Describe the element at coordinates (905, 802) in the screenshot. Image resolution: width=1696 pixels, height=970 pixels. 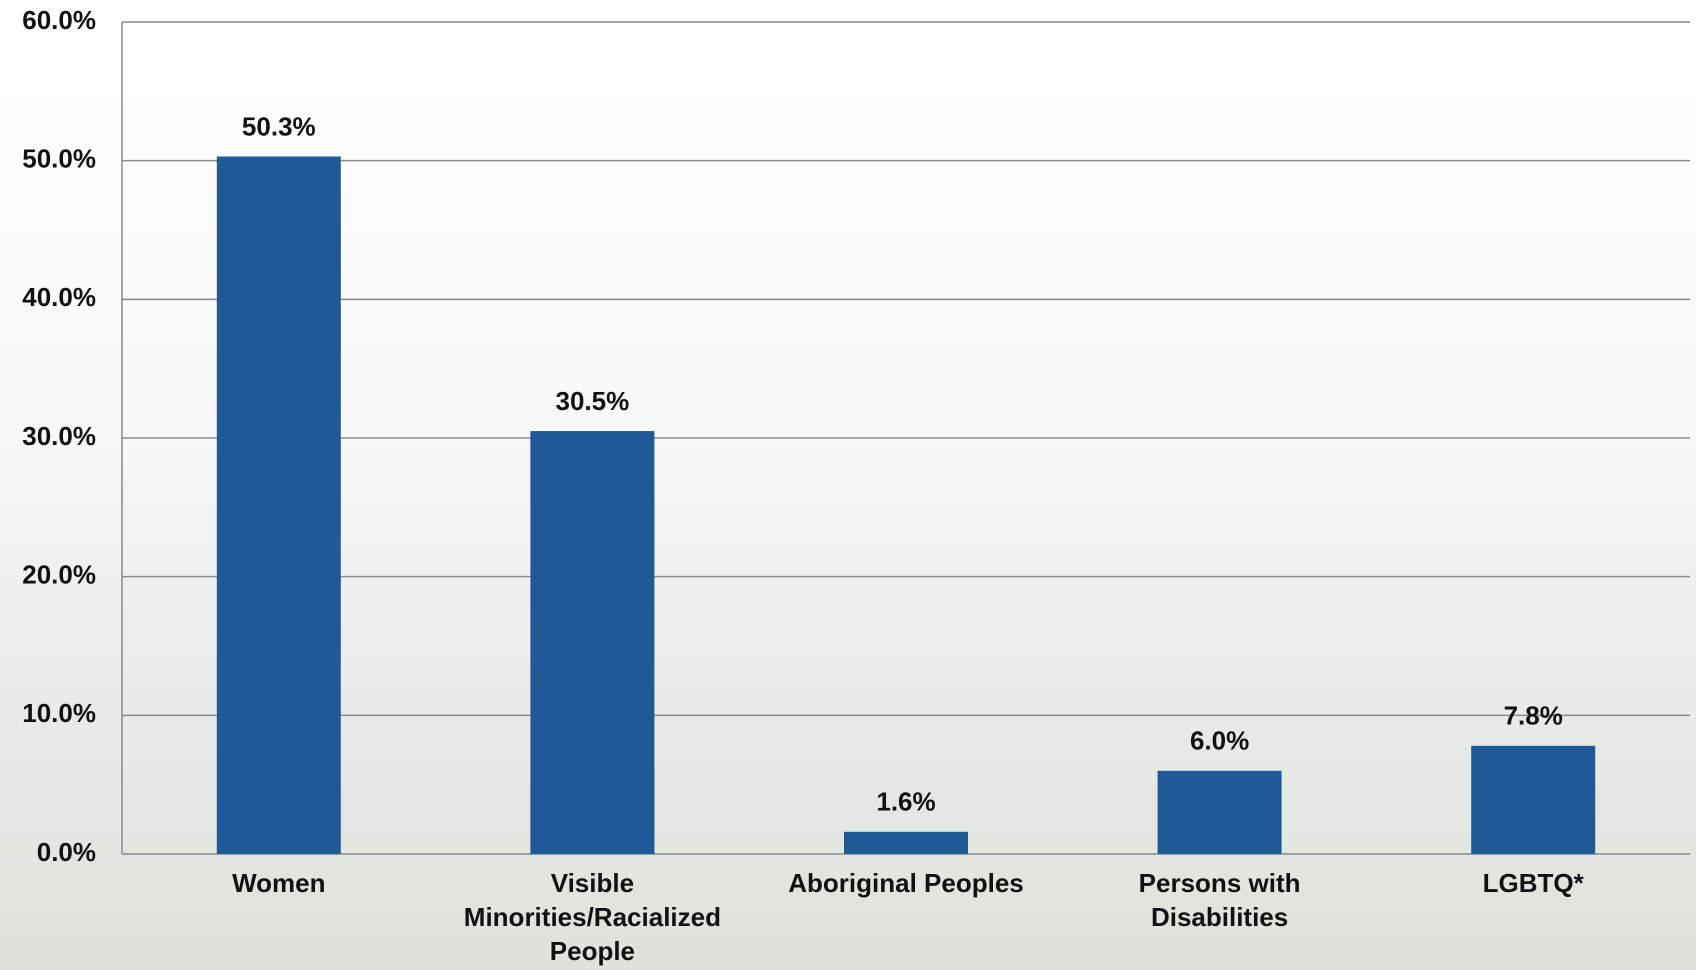
I see `value-label: 1.6%` at that location.